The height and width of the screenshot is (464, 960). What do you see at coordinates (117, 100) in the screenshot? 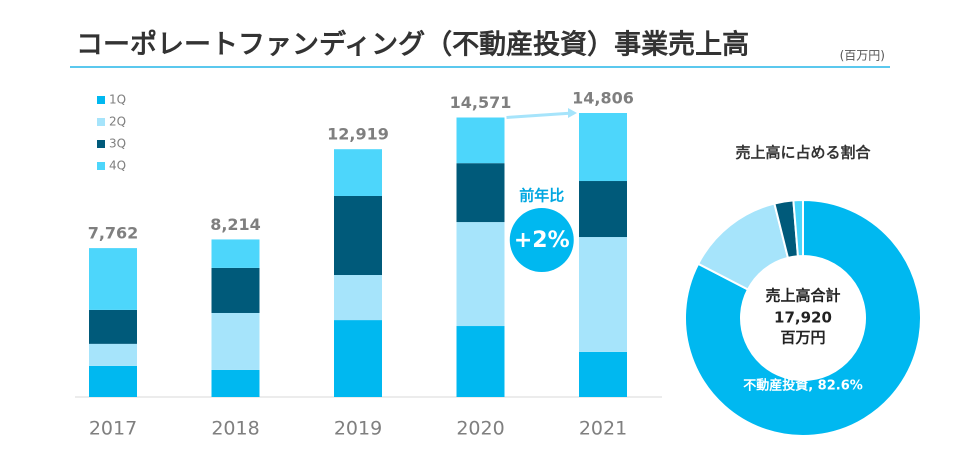
I see `legend-label: 1Q` at bounding box center [117, 100].